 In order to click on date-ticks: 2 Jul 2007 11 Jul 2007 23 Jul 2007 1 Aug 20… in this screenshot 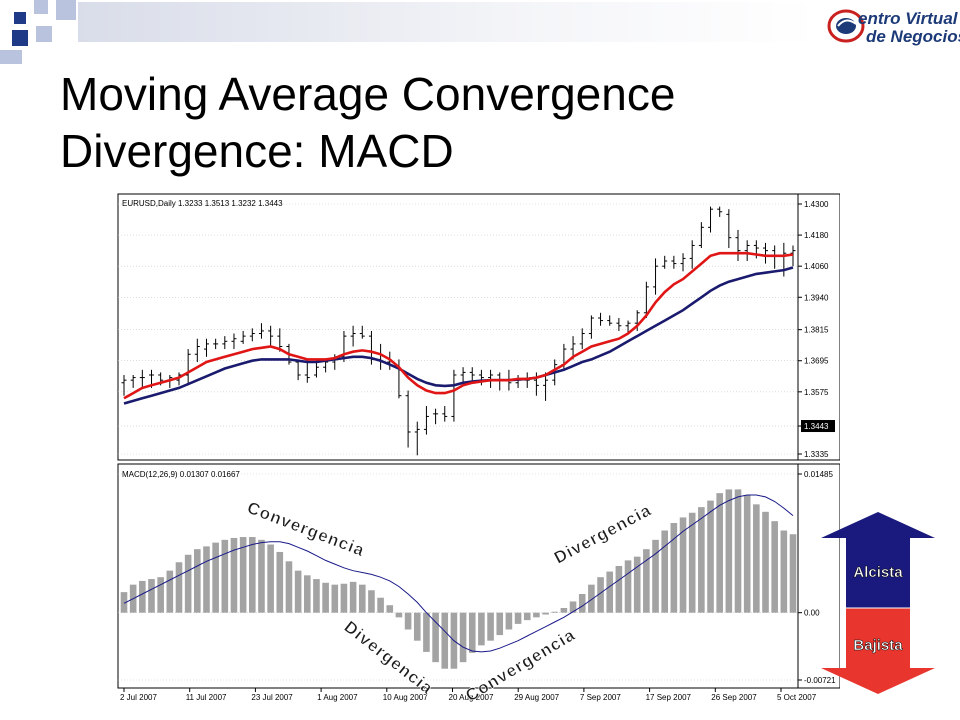, I will do `click(468, 695)`.